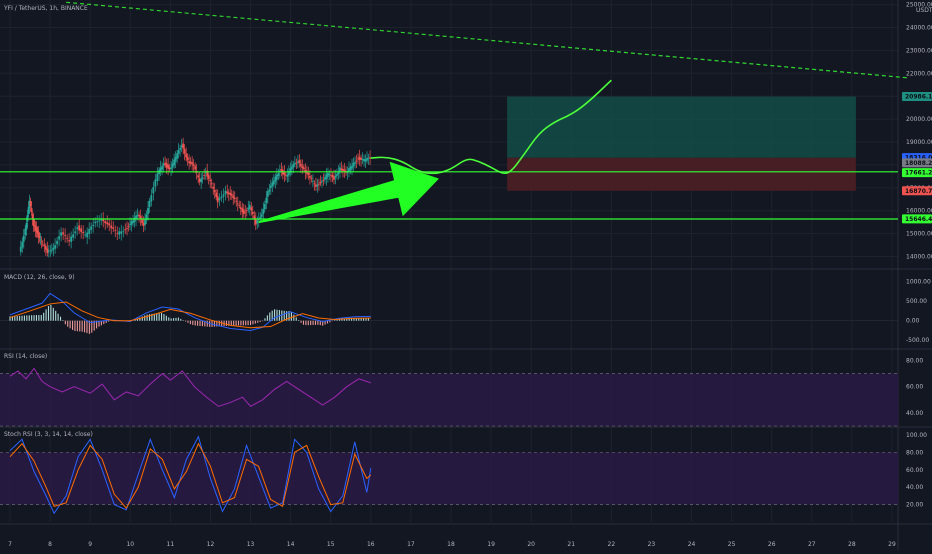  Describe the element at coordinates (681, 174) in the screenshot. I see `stop-zone` at that location.